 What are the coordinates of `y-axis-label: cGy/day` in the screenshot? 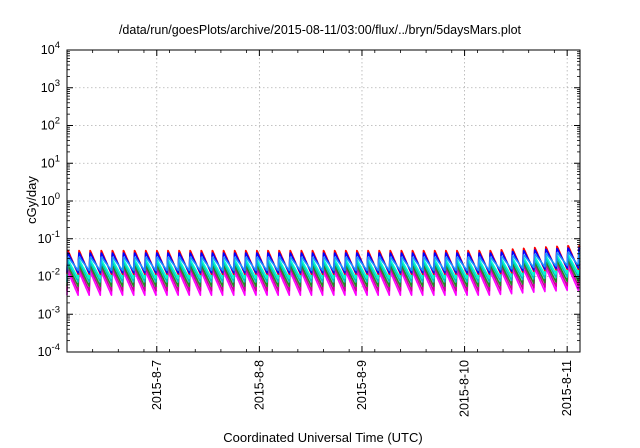 It's located at (31, 200).